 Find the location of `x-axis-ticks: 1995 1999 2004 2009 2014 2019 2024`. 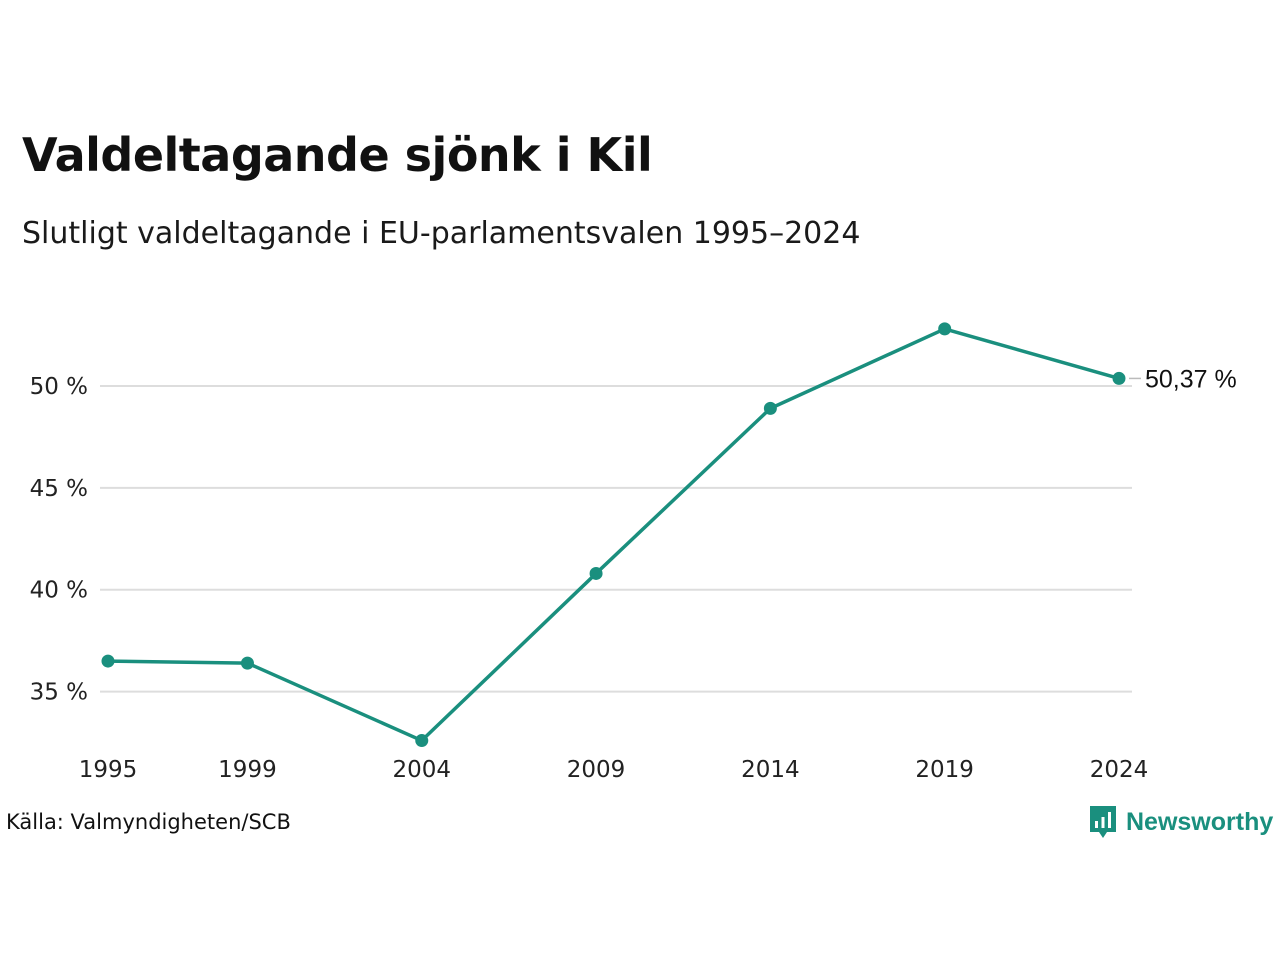

x-axis-ticks: 1995 1999 2004 2009 2014 2019 2024 is located at coordinates (614, 770).